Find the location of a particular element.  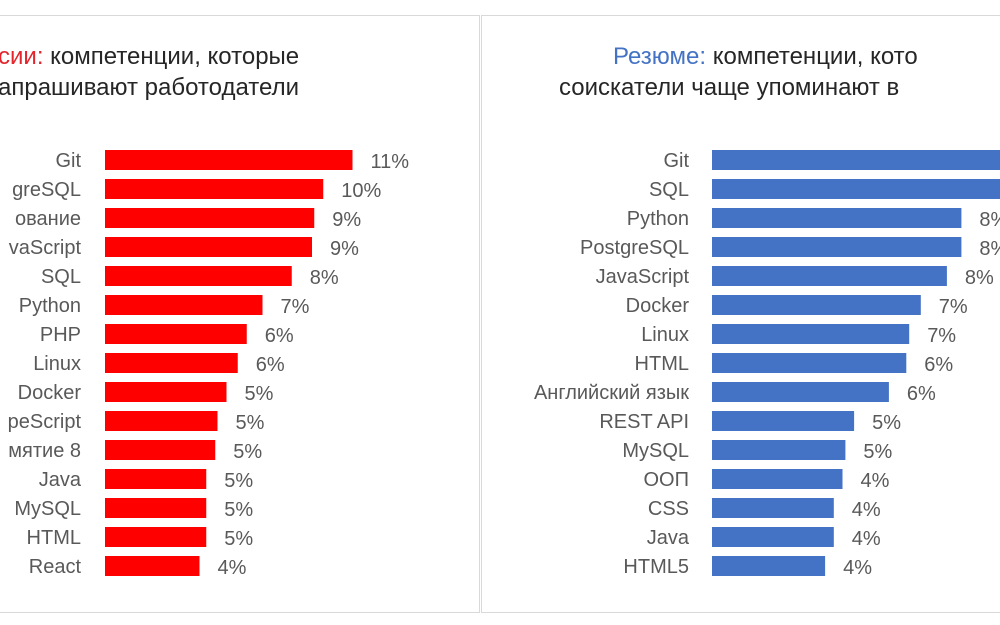

category-label: PostgreSQL is located at coordinates (634, 248).